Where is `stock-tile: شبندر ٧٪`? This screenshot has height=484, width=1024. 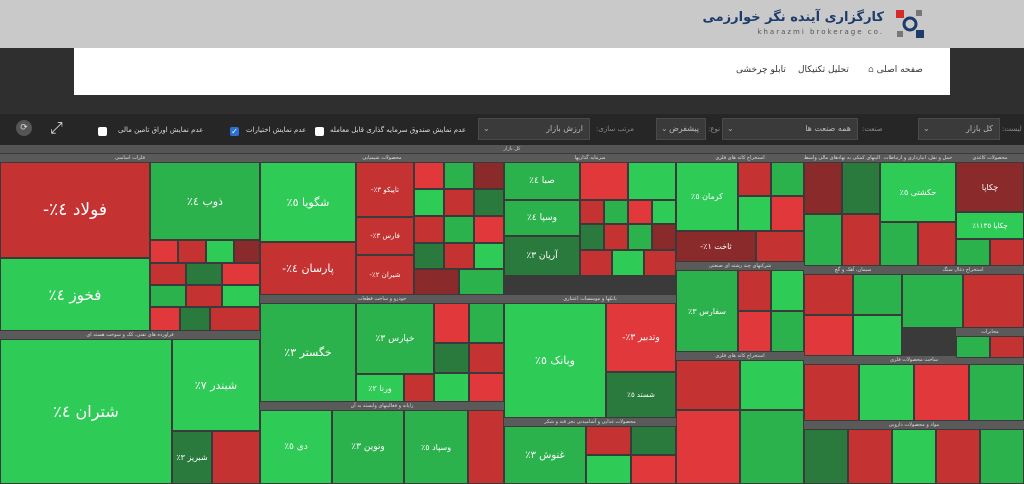 stock-tile: شبندر ٧٪ is located at coordinates (216, 385).